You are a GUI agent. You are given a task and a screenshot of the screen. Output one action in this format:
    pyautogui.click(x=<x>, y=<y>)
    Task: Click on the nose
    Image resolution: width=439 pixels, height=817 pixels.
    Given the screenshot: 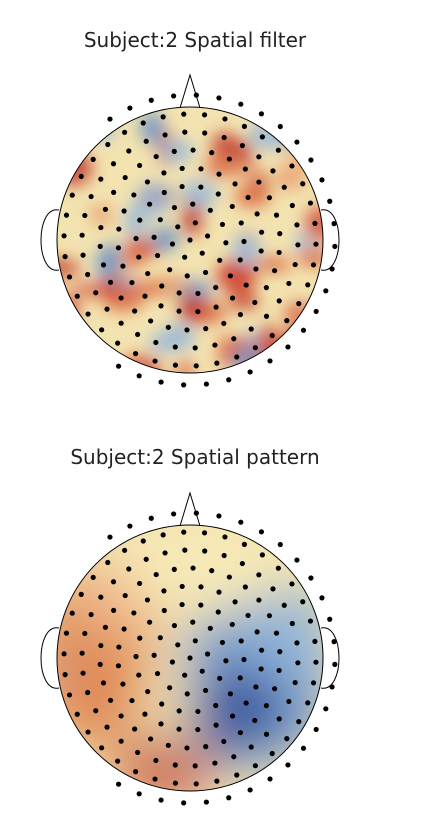 What is the action you would take?
    pyautogui.click(x=190, y=91)
    